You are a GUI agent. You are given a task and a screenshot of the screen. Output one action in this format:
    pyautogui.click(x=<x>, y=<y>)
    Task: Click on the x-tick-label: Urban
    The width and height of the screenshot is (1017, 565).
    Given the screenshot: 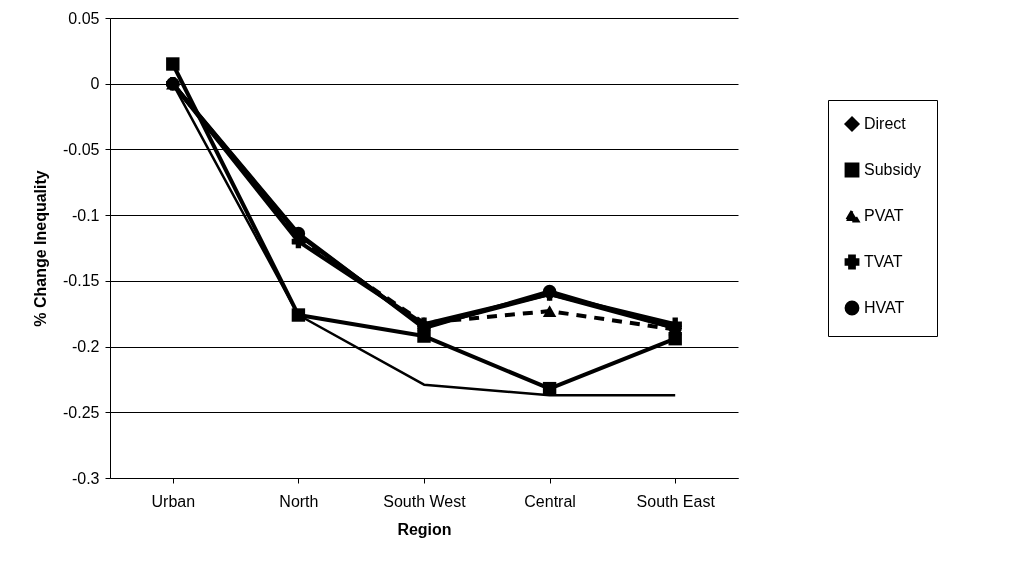 What is the action you would take?
    pyautogui.click(x=173, y=501)
    